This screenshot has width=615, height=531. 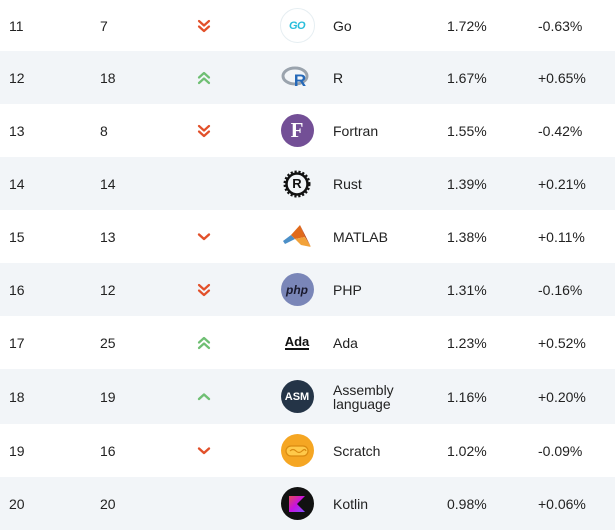 What do you see at coordinates (467, 25) in the screenshot?
I see `rating-cell: 1.72%` at bounding box center [467, 25].